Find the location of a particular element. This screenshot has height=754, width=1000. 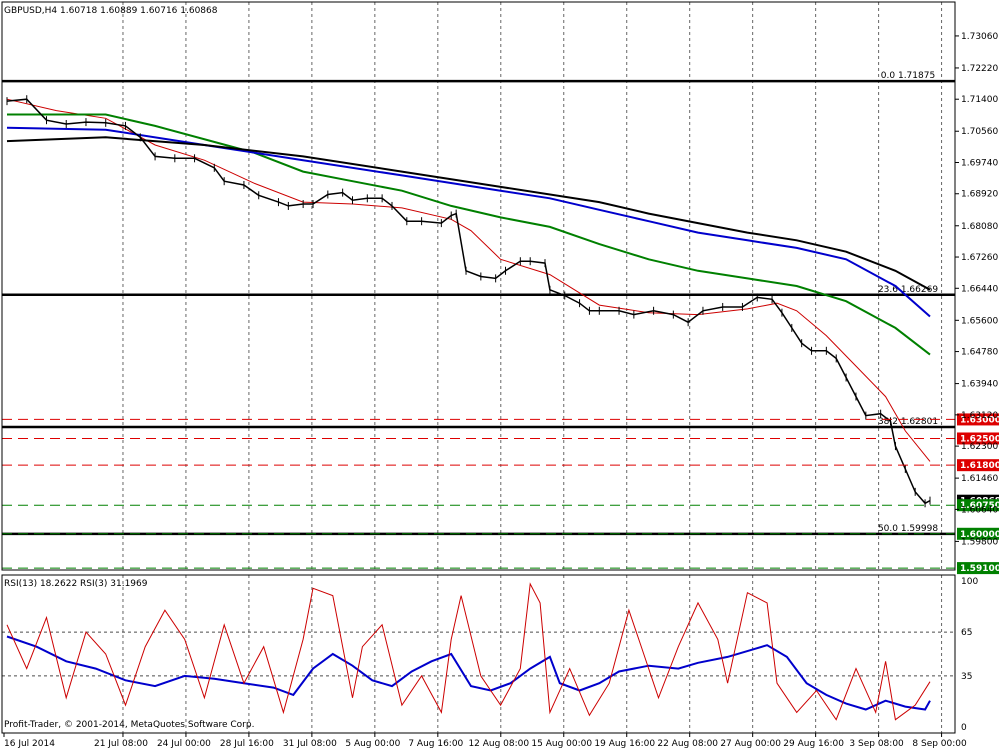

fibonacci-level-label: 0.0 1.71875 is located at coordinates (908, 76).